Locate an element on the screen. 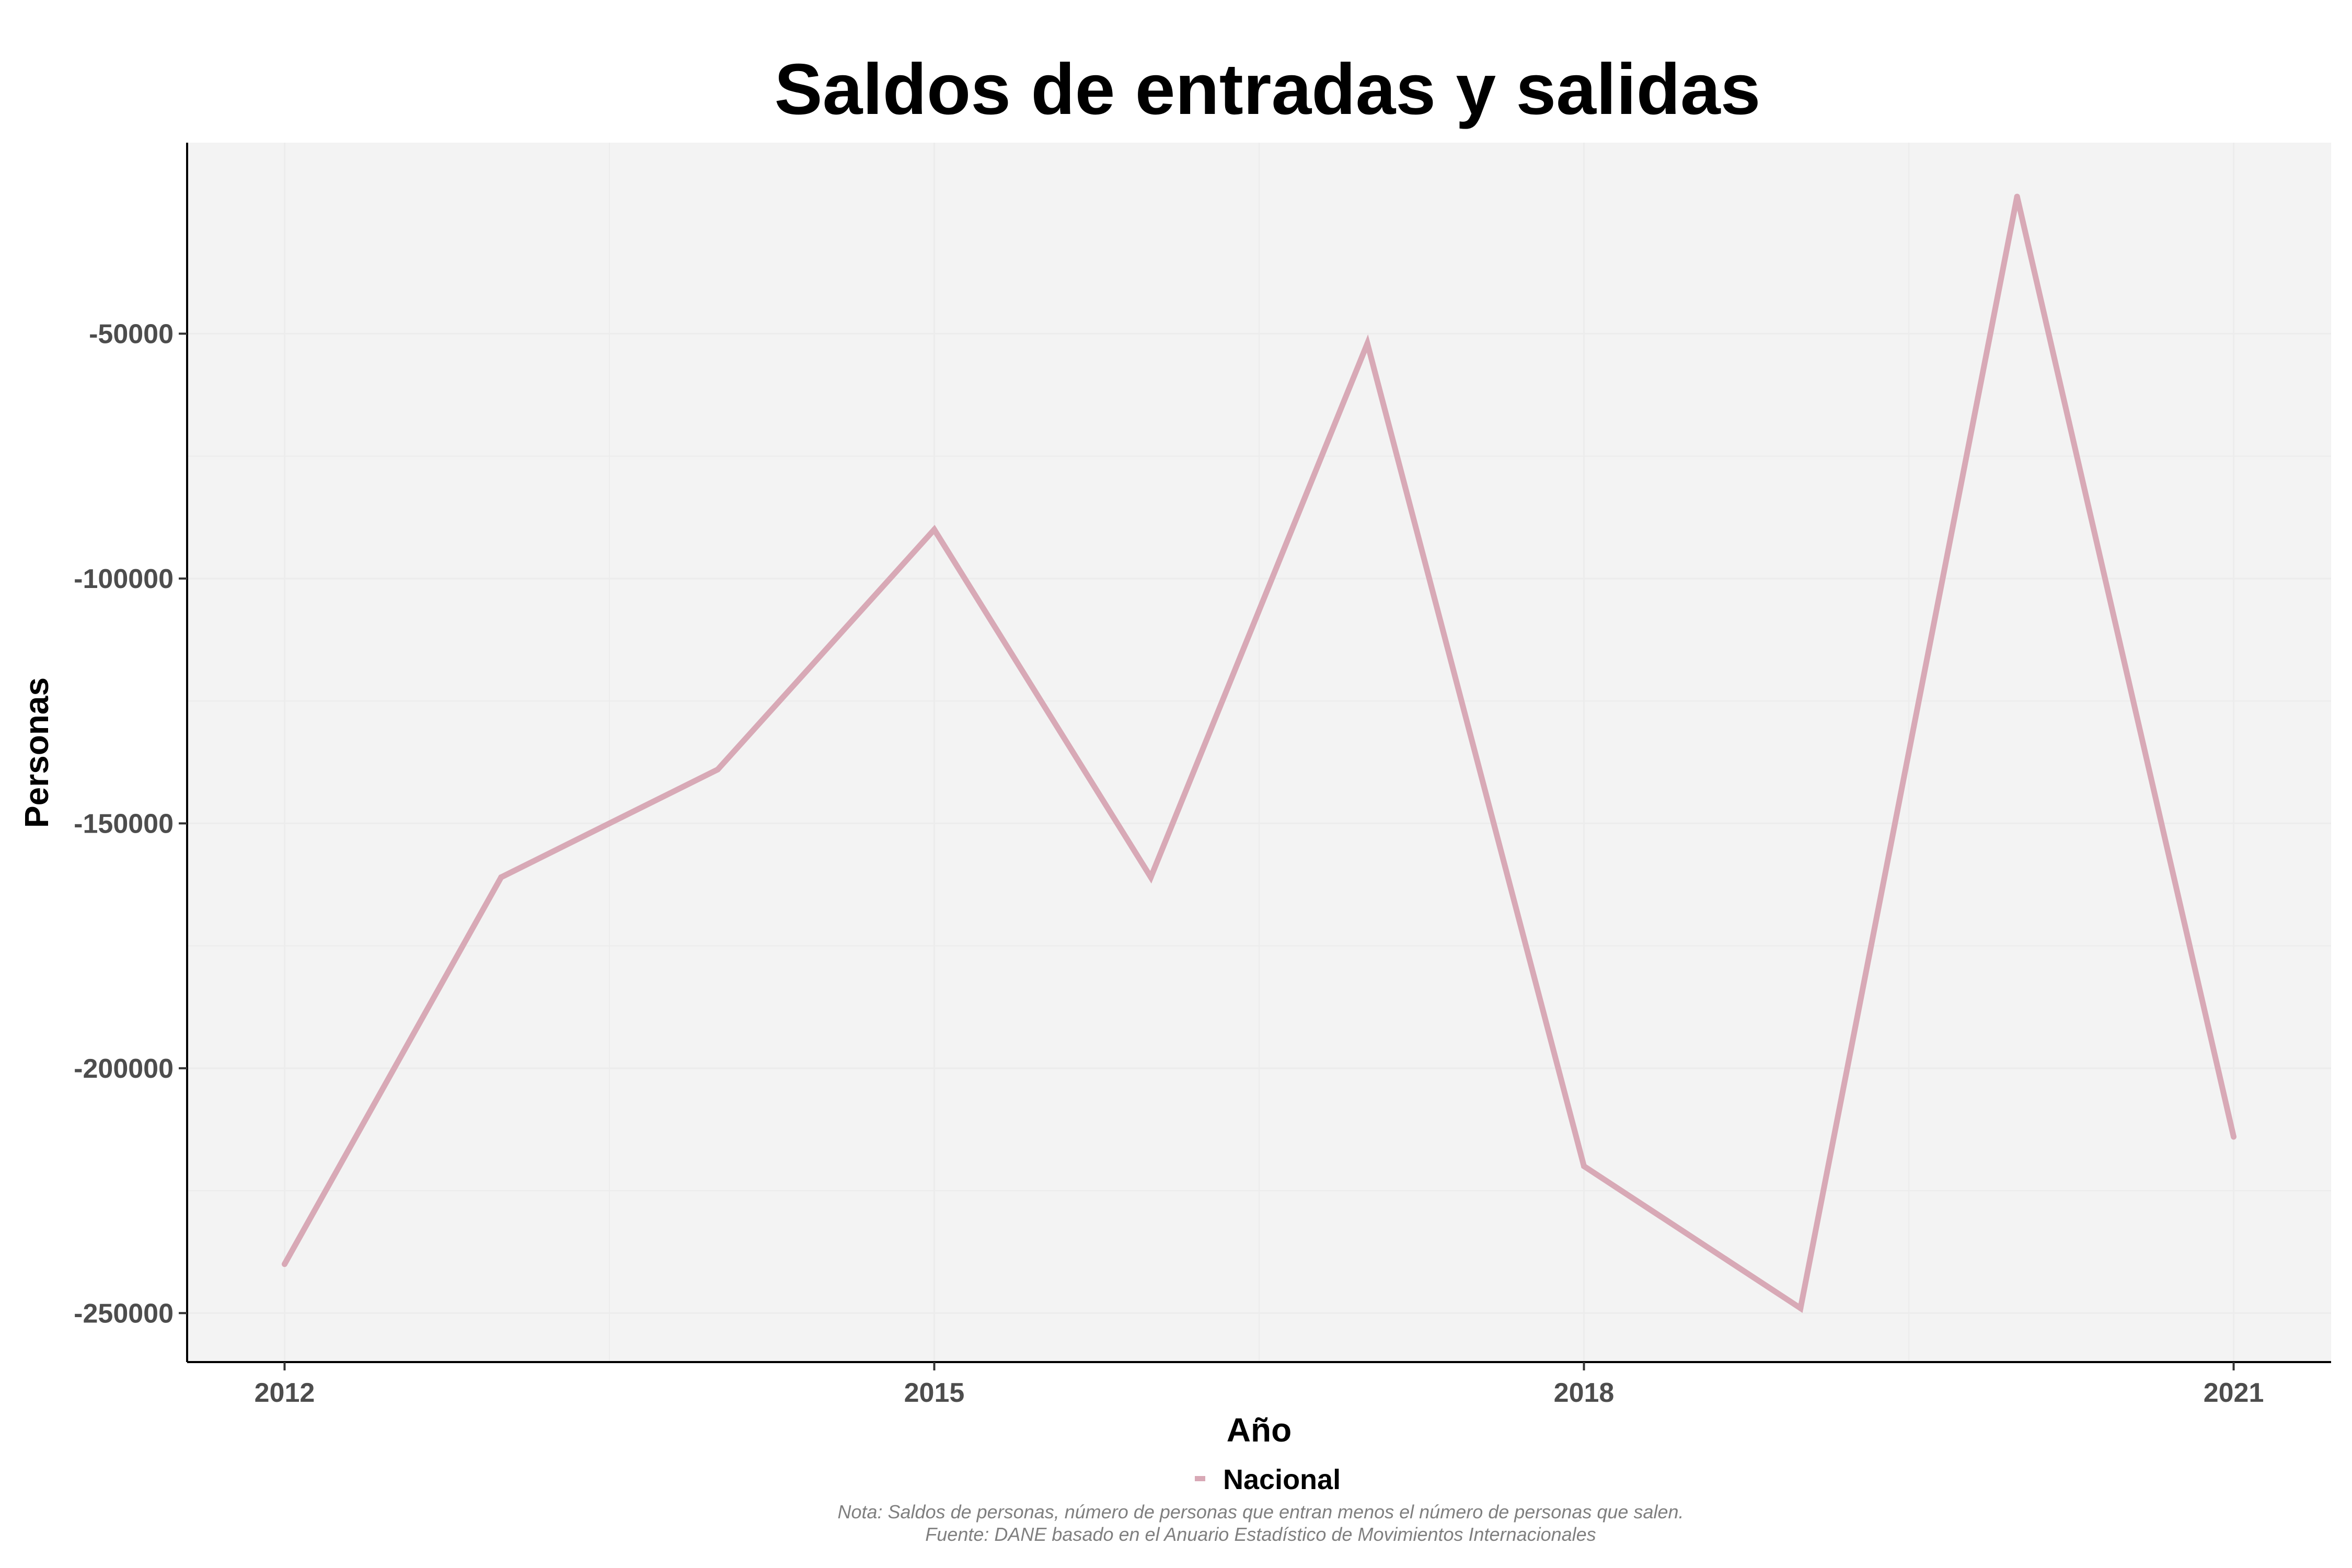 The width and height of the screenshot is (2352, 1568). x-axis-title: Año is located at coordinates (1259, 1430).